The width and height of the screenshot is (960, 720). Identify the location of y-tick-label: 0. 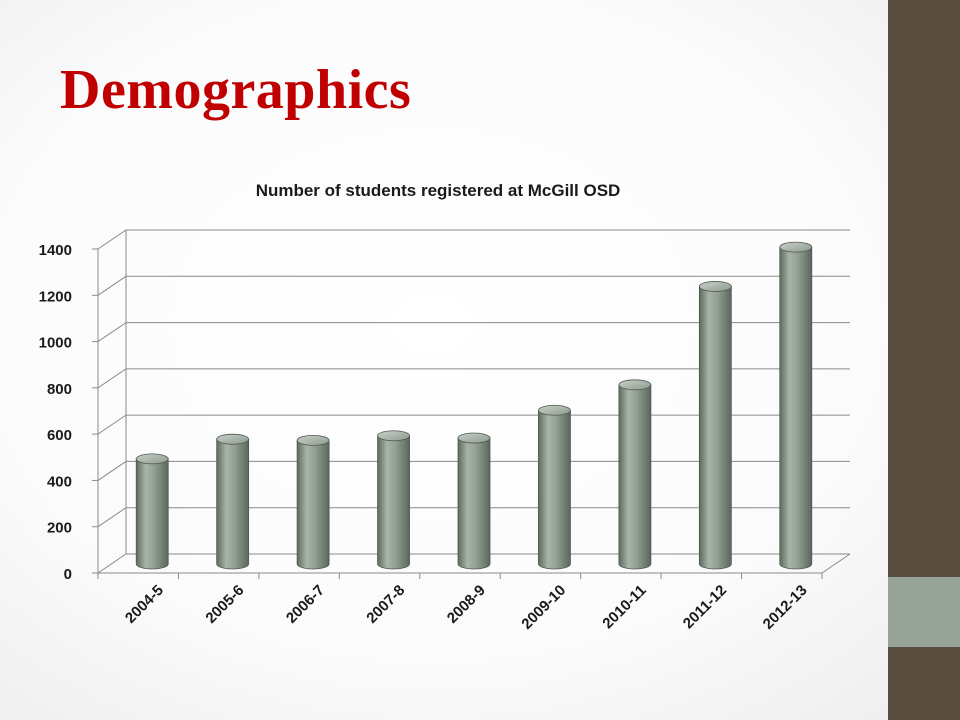
(68, 574).